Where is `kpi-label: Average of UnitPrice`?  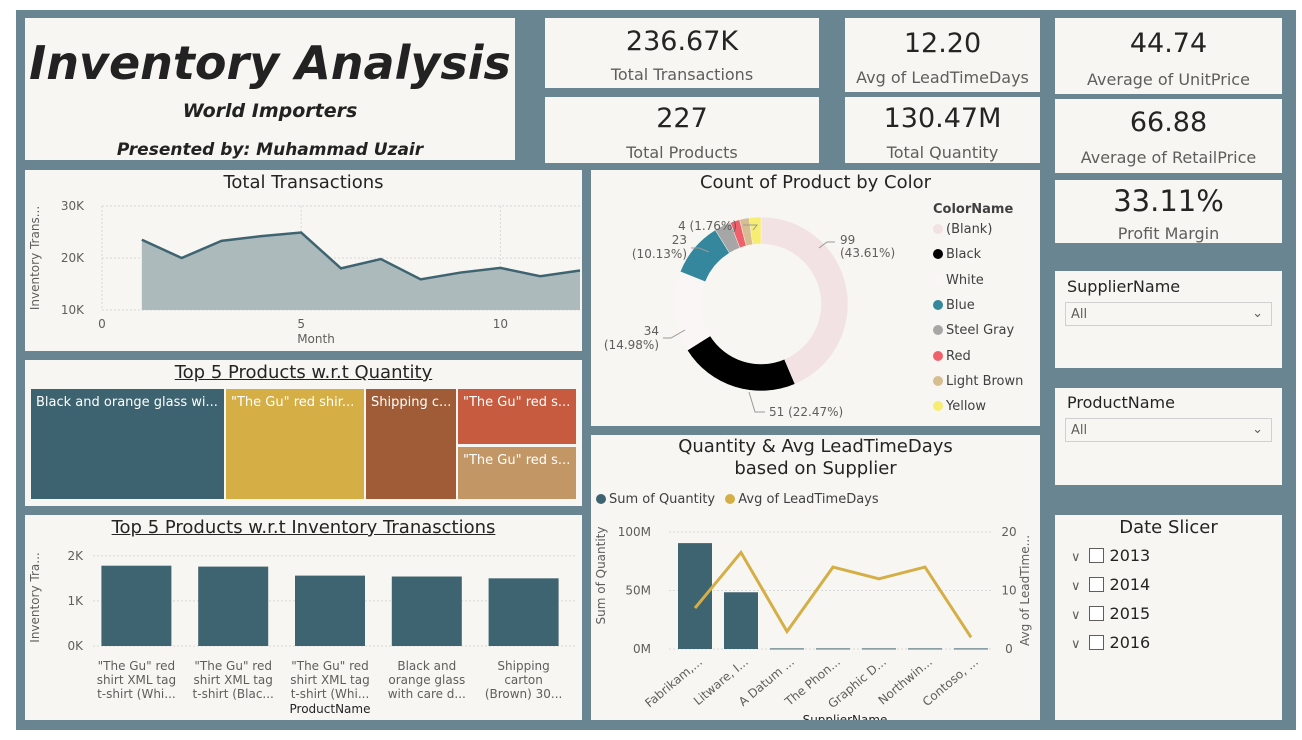
kpi-label: Average of UnitPrice is located at coordinates (1168, 79).